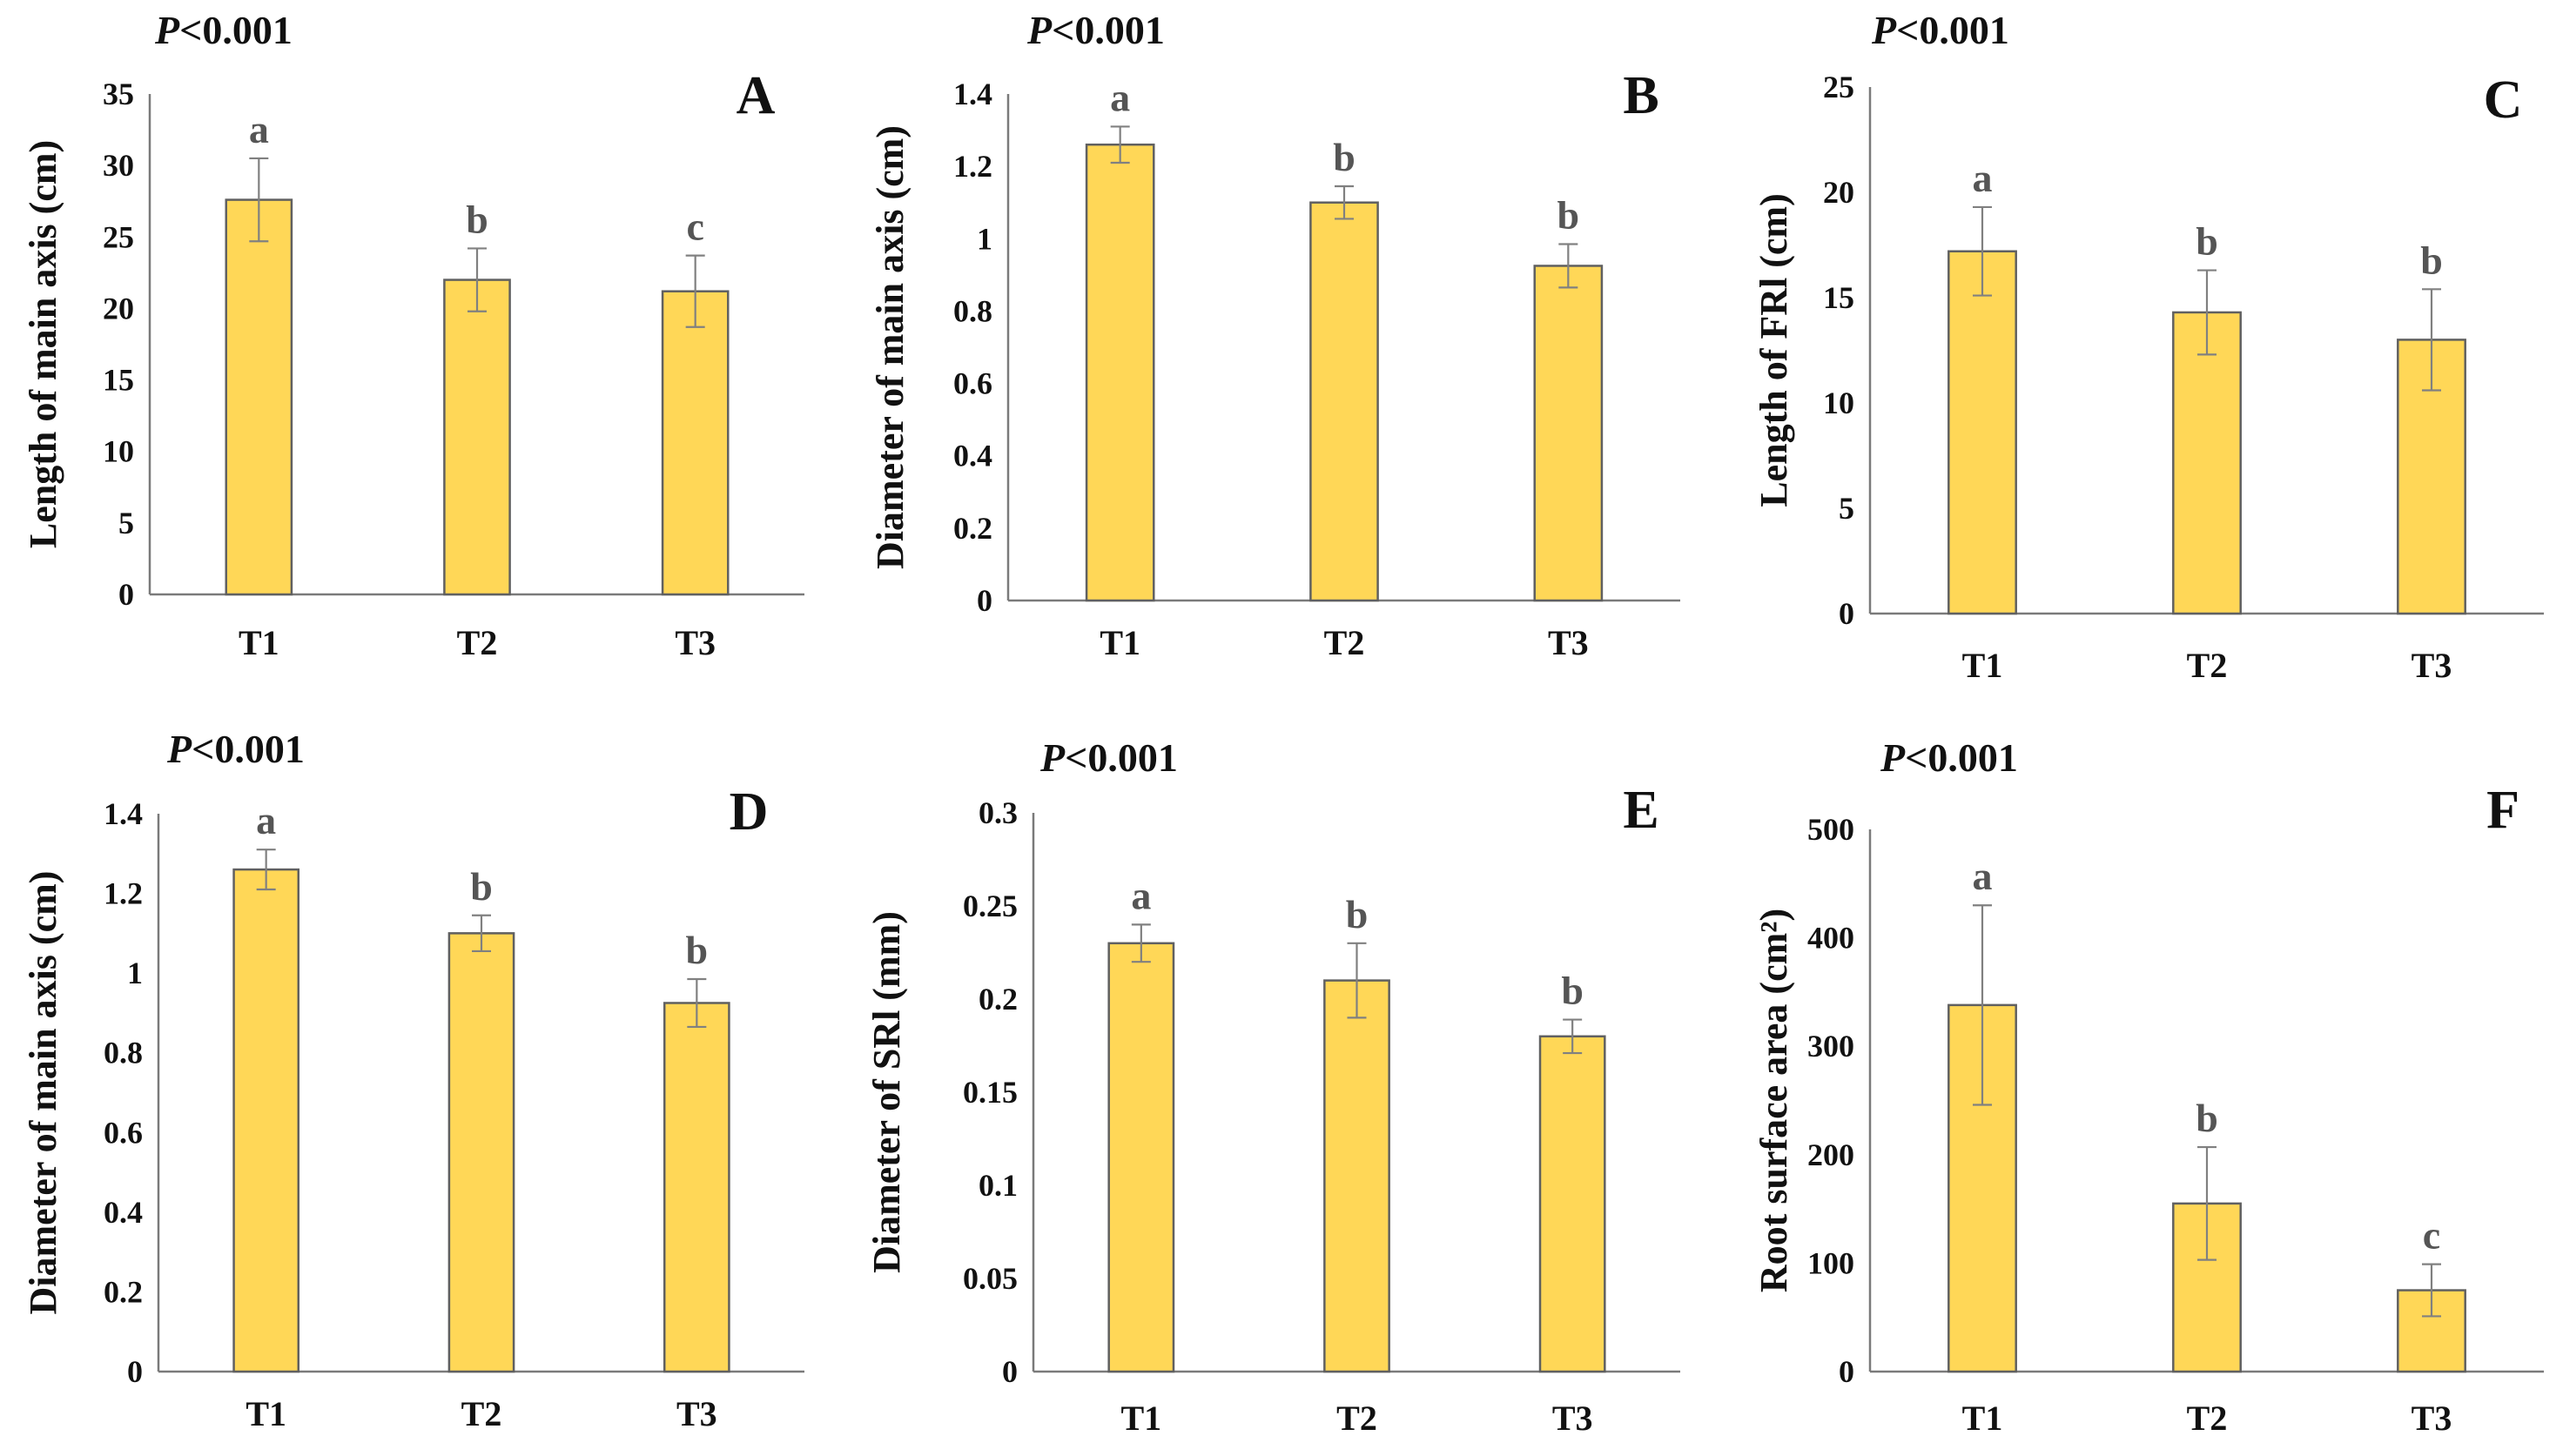 The width and height of the screenshot is (2563, 1456). What do you see at coordinates (118, 165) in the screenshot?
I see `y-tick-label: 30` at bounding box center [118, 165].